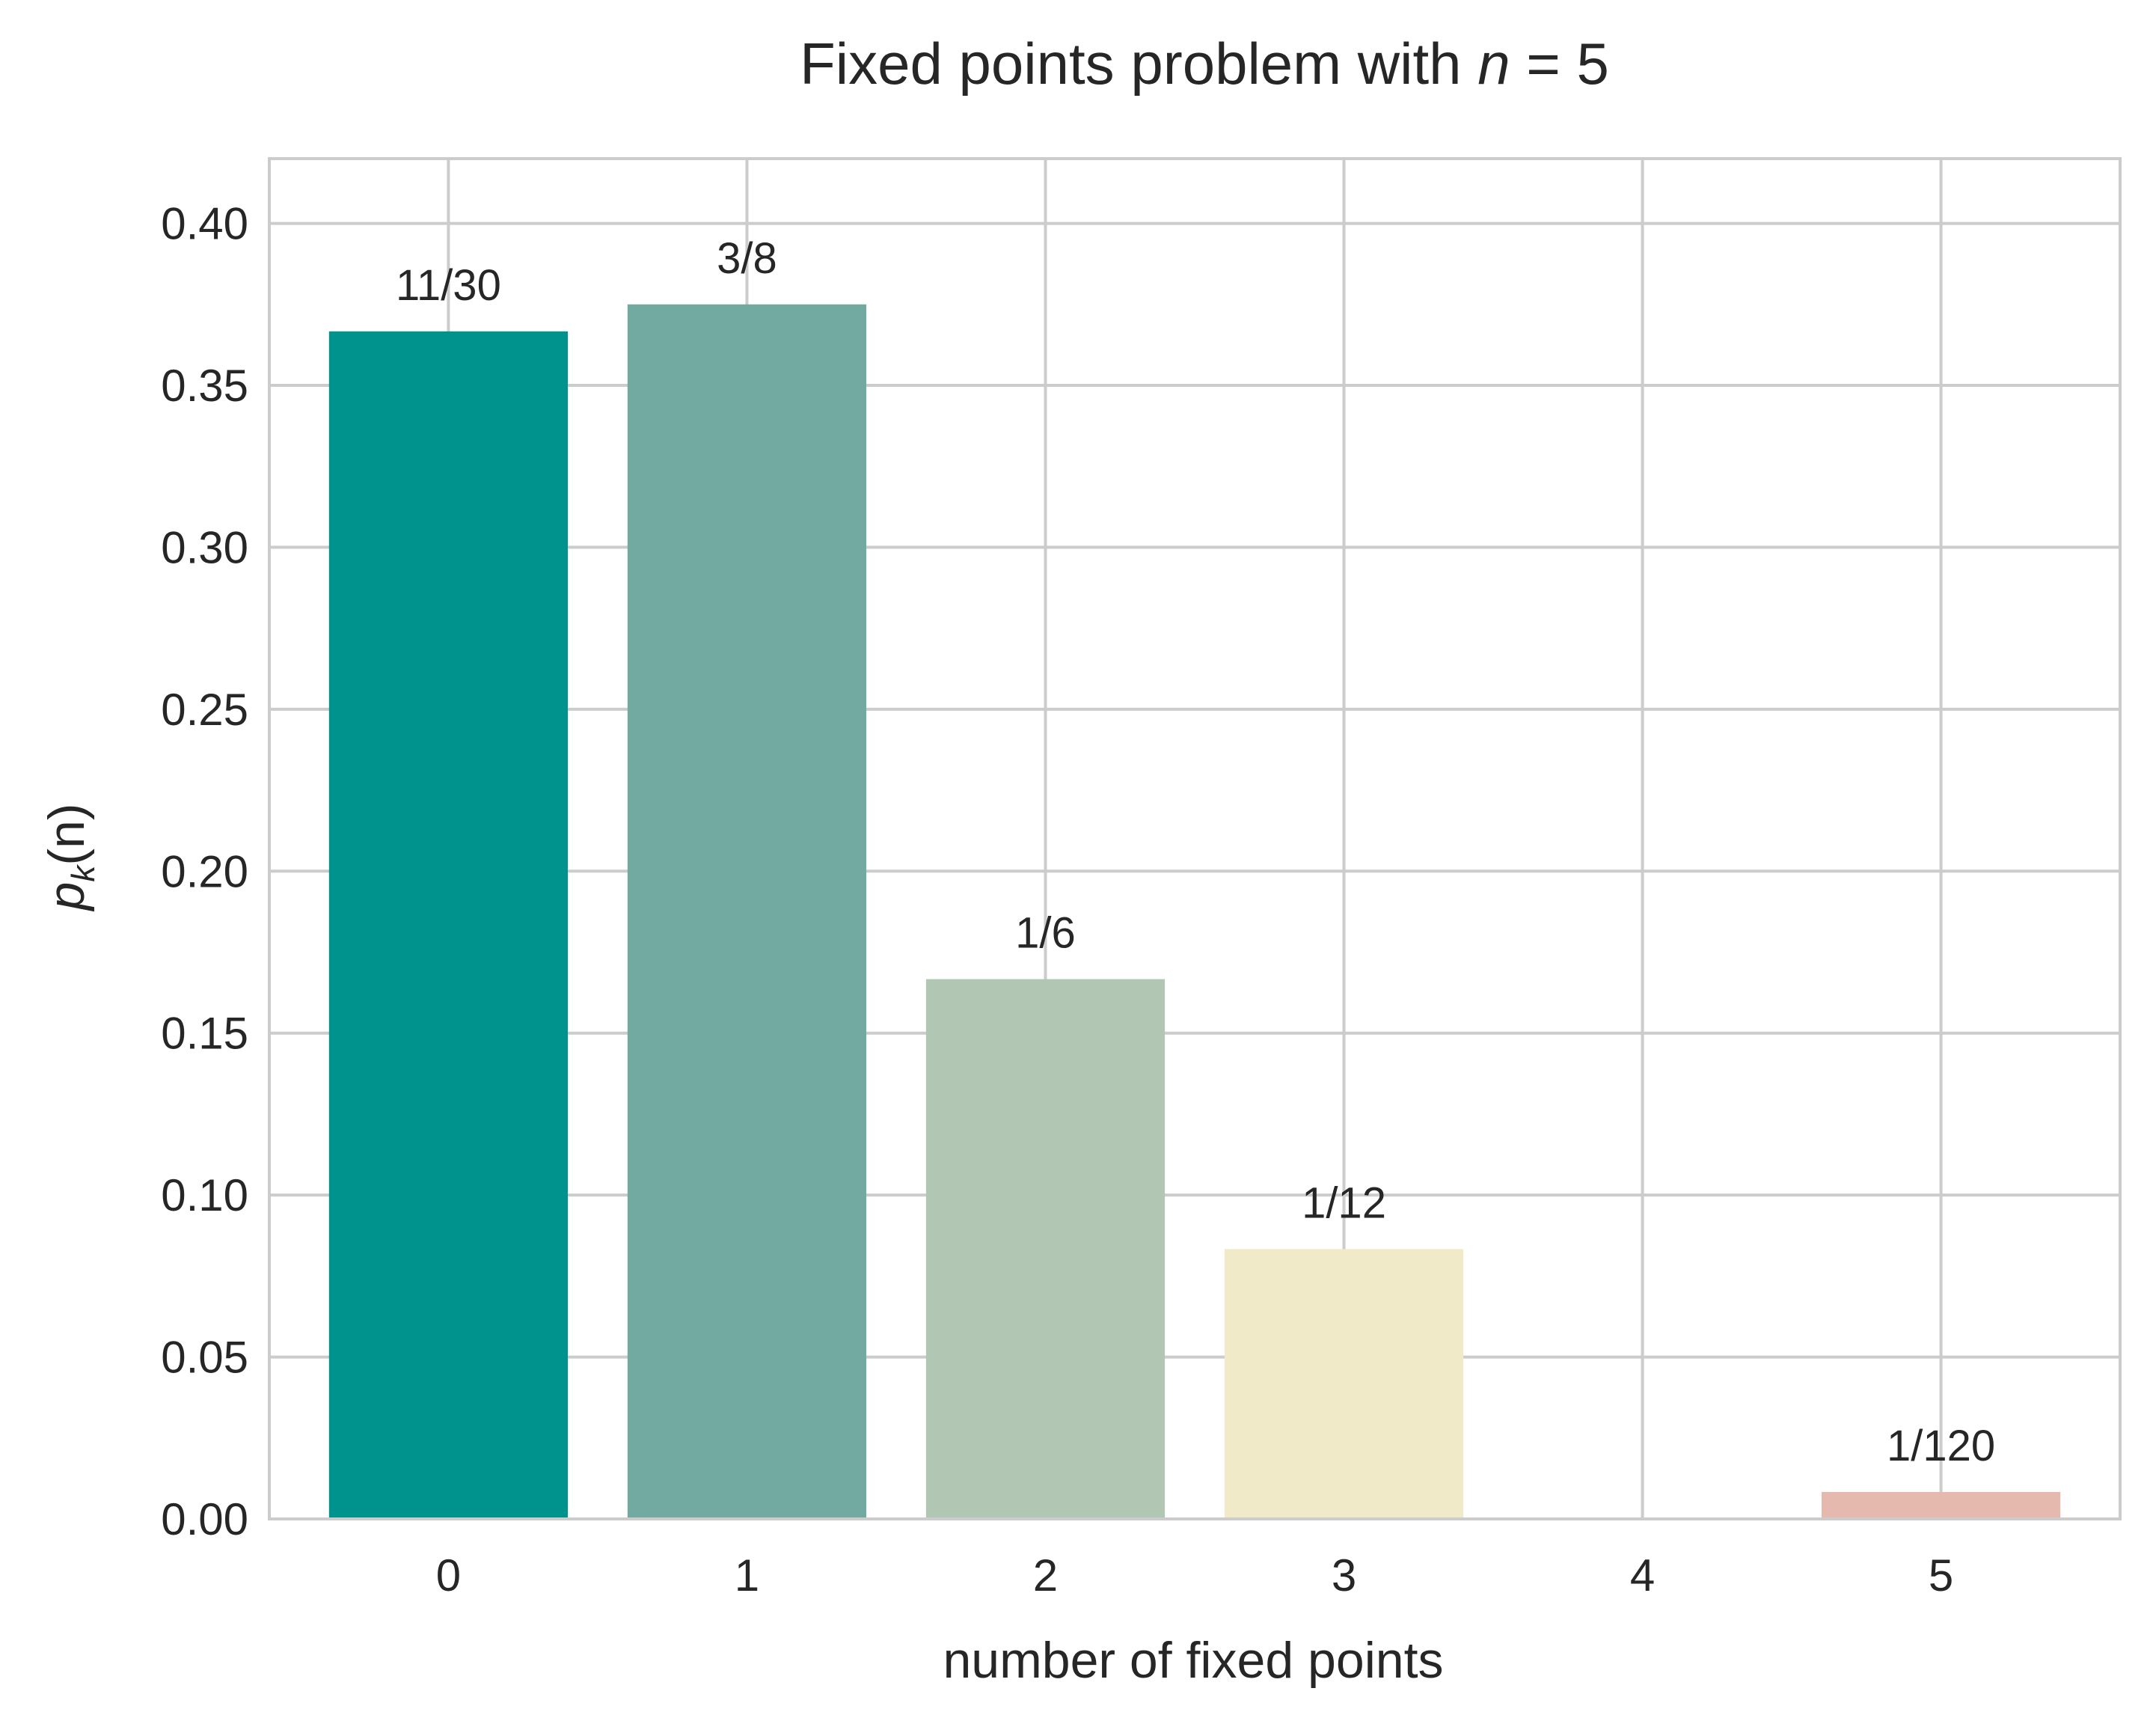 This screenshot has width=2156, height=1712. What do you see at coordinates (70, 858) in the screenshot?
I see `y-axis-label: pk(n)` at bounding box center [70, 858].